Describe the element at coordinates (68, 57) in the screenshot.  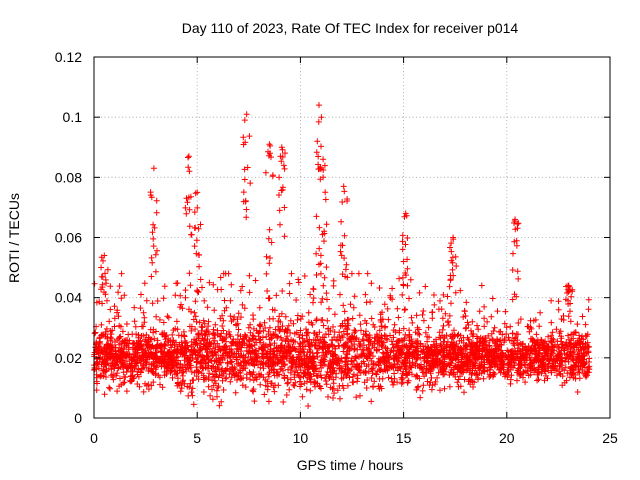
I see `y-tick-label: 0.12` at that location.